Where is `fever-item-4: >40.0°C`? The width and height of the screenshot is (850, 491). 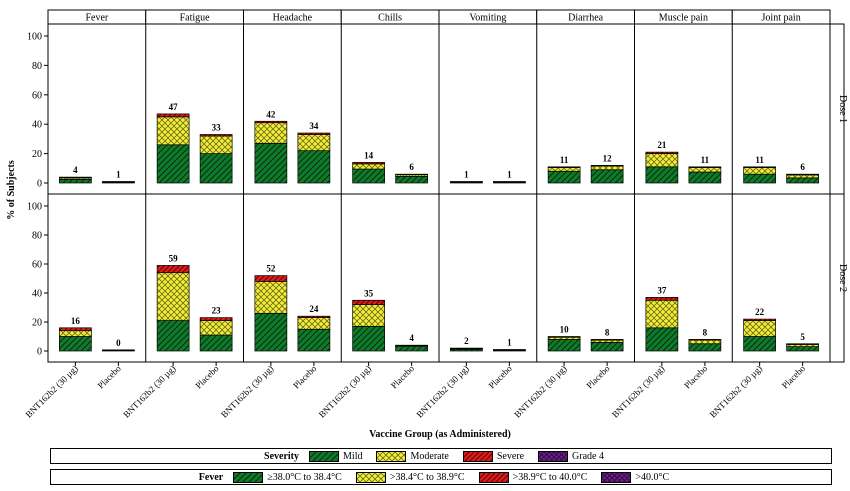 fever-item-4: >40.0°C is located at coordinates (635, 477).